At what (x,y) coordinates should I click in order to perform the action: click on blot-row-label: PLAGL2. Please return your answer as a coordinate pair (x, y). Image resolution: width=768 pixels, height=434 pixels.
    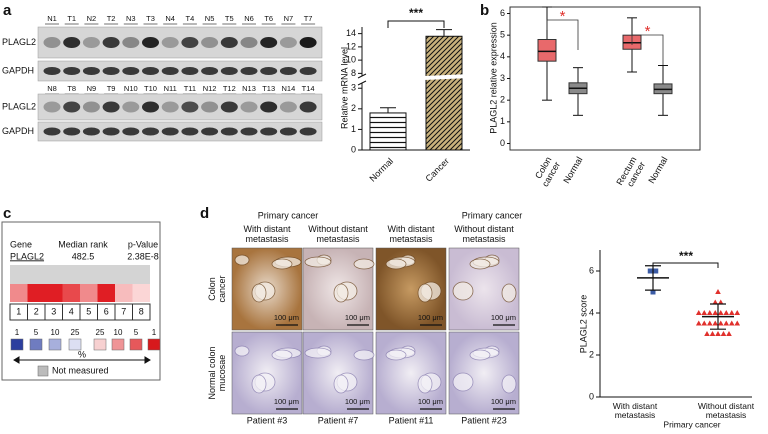
    Looking at the image, I should click on (19, 106).